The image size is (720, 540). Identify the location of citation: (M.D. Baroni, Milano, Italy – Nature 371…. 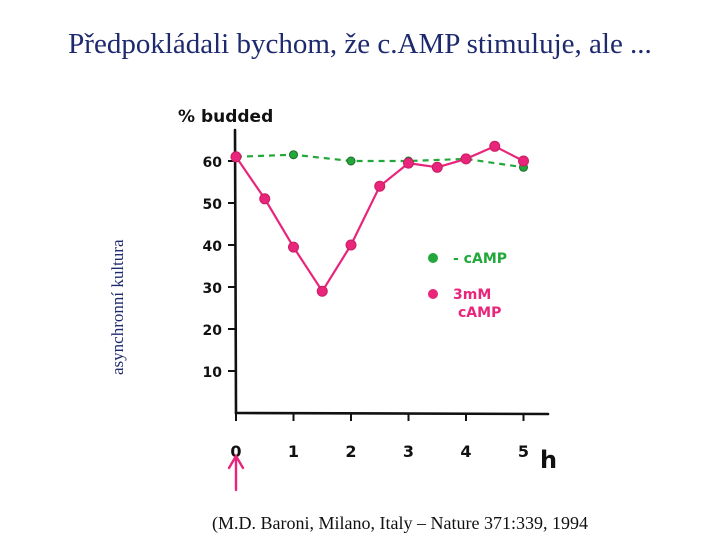
(400, 523).